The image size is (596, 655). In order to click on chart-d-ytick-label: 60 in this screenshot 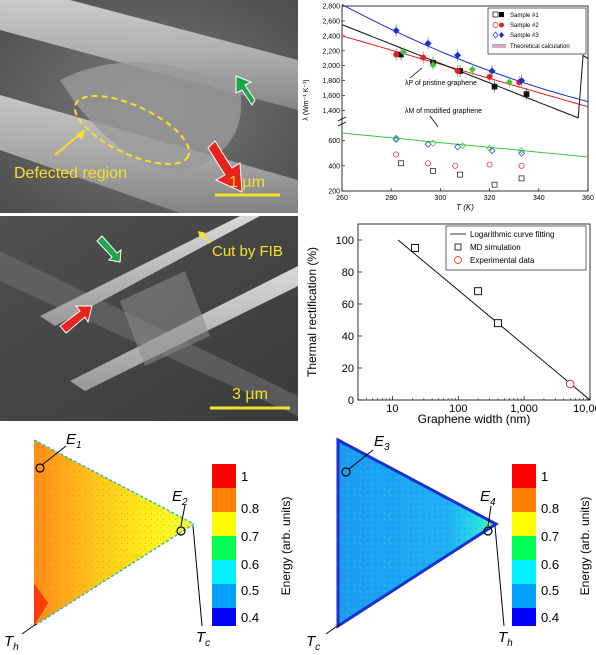, I will do `click(348, 305)`.